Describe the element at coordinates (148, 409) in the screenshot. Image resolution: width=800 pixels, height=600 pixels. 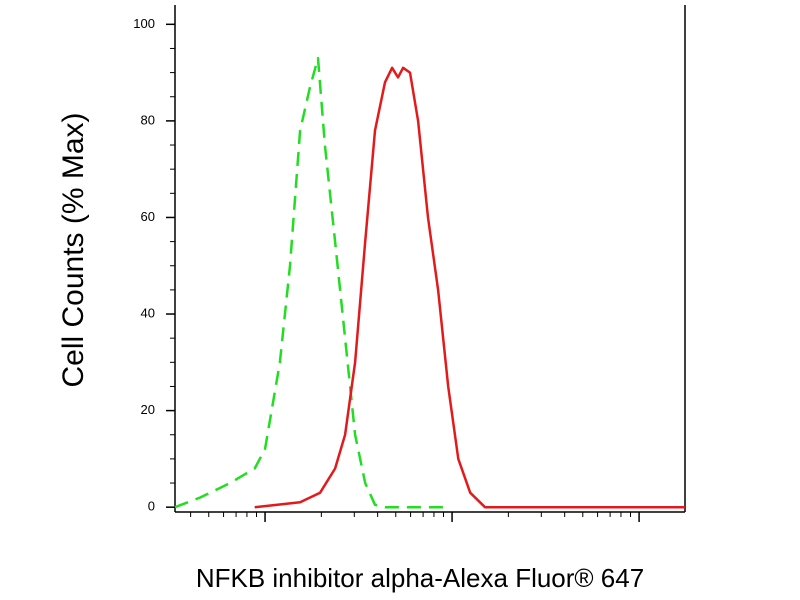
I see `y-tick-label: 20` at that location.